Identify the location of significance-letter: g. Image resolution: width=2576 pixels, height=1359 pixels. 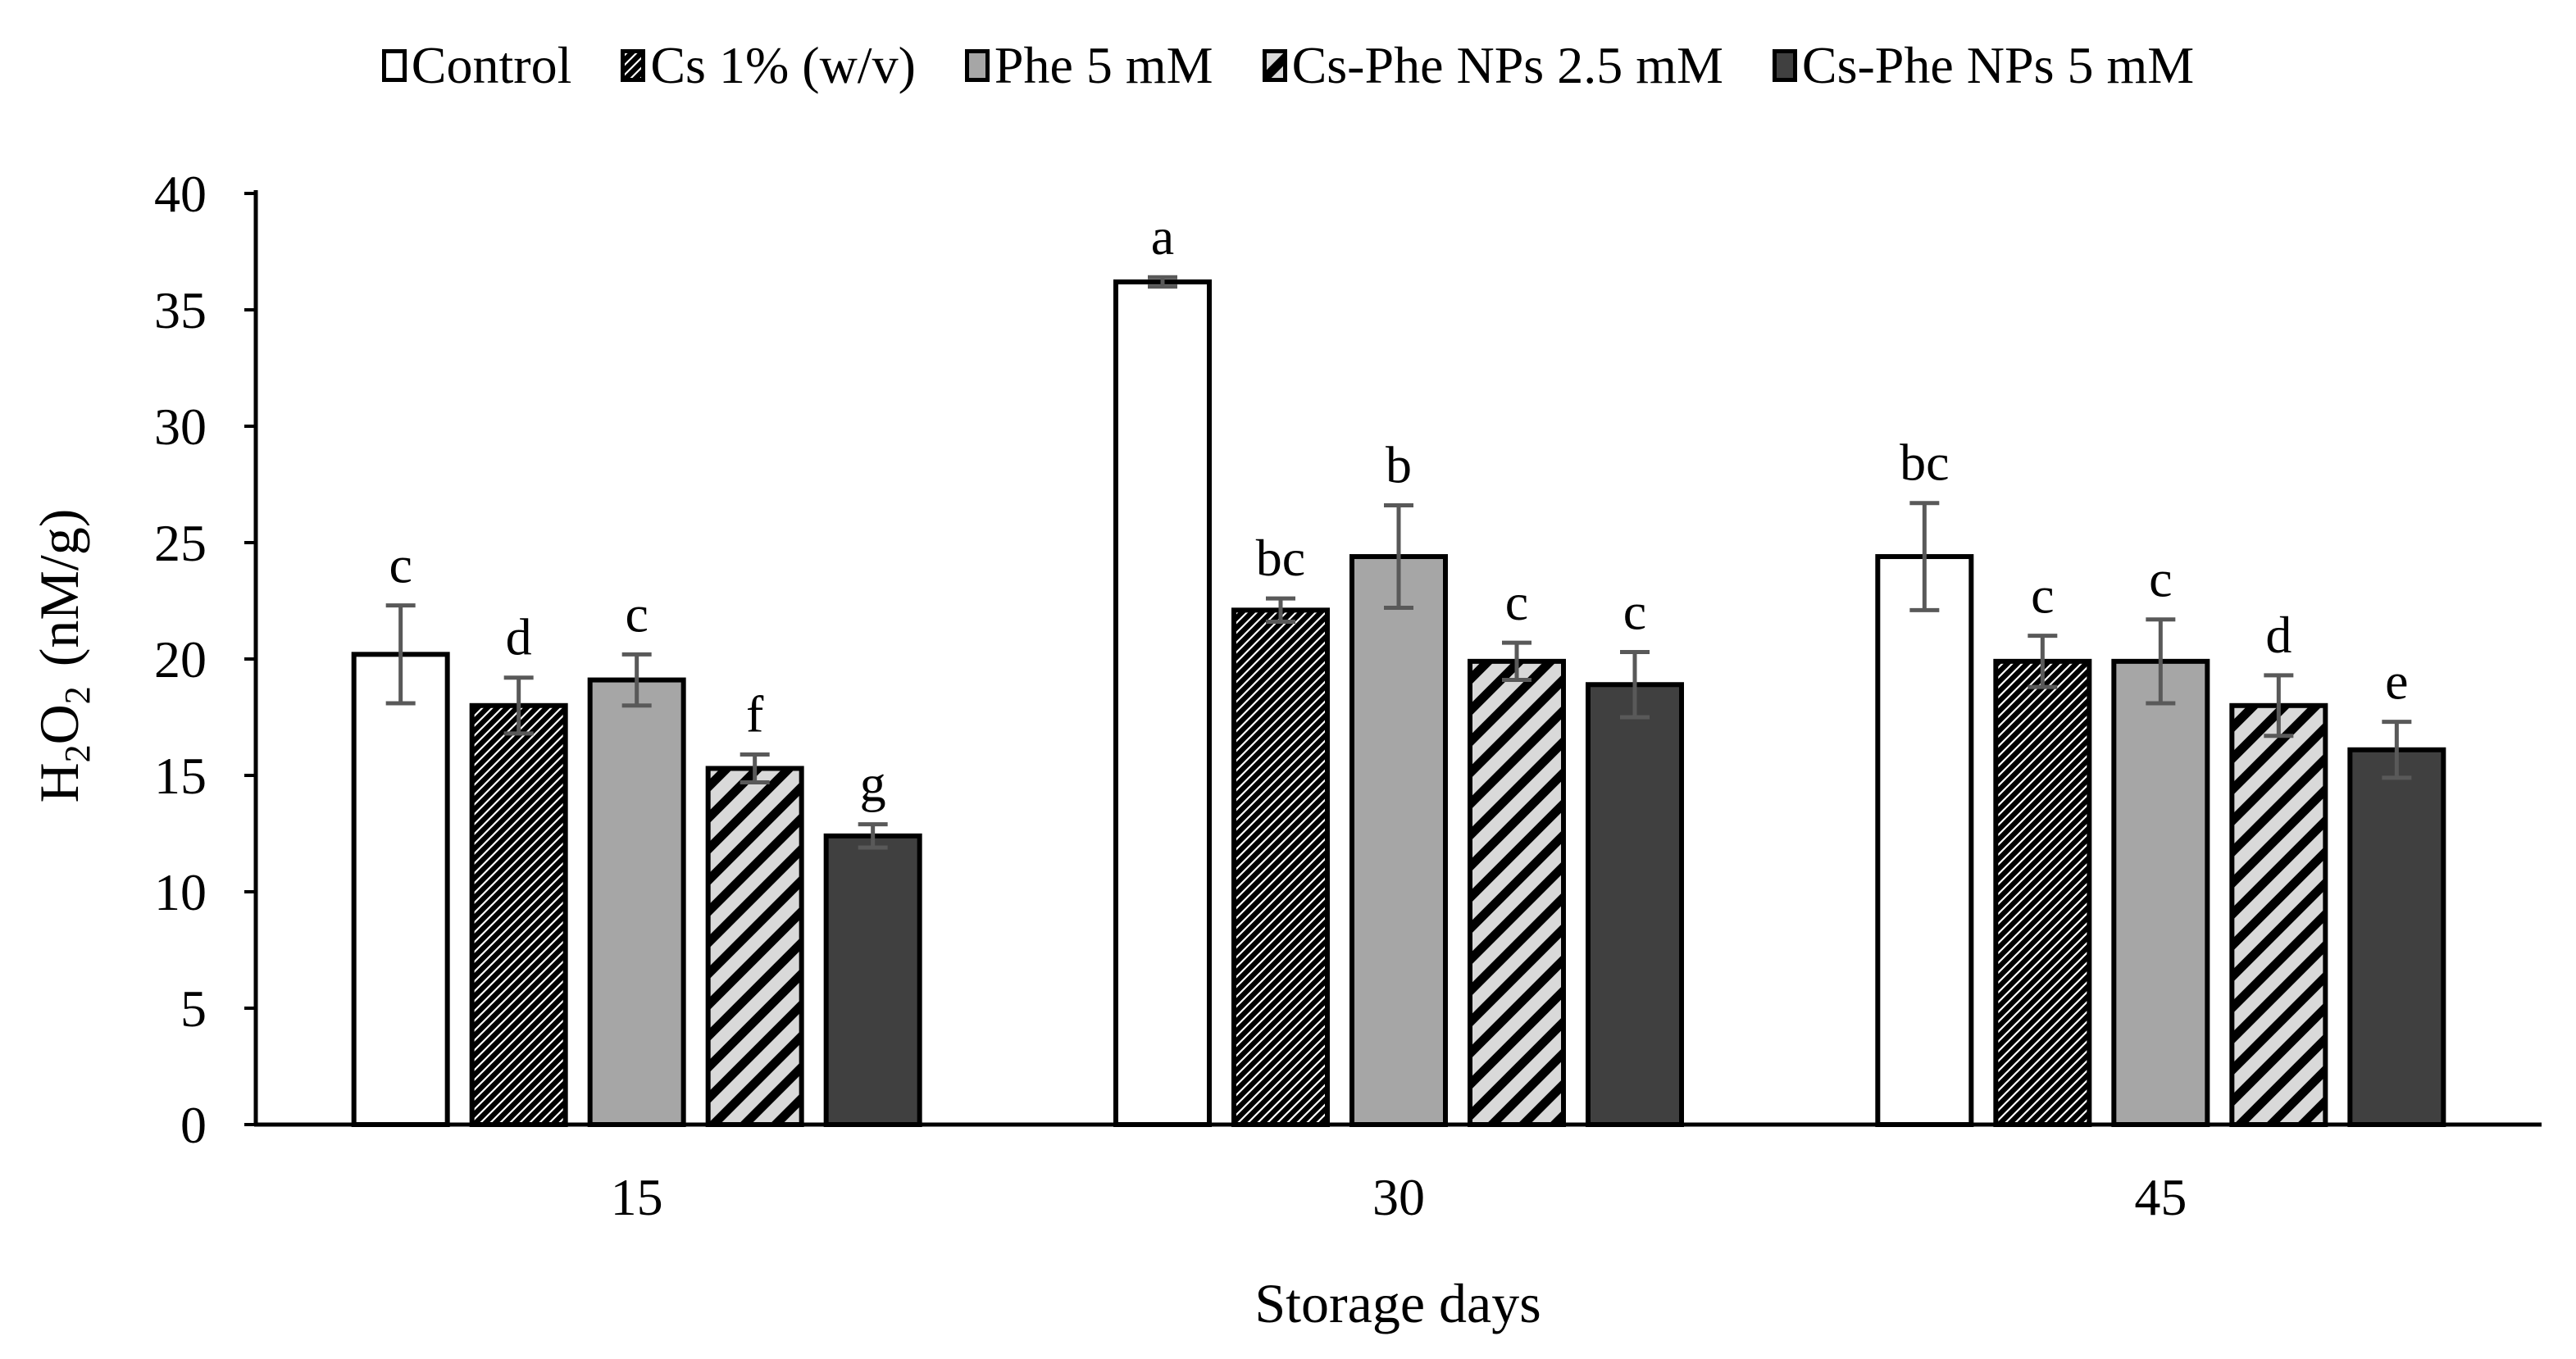
(873, 784).